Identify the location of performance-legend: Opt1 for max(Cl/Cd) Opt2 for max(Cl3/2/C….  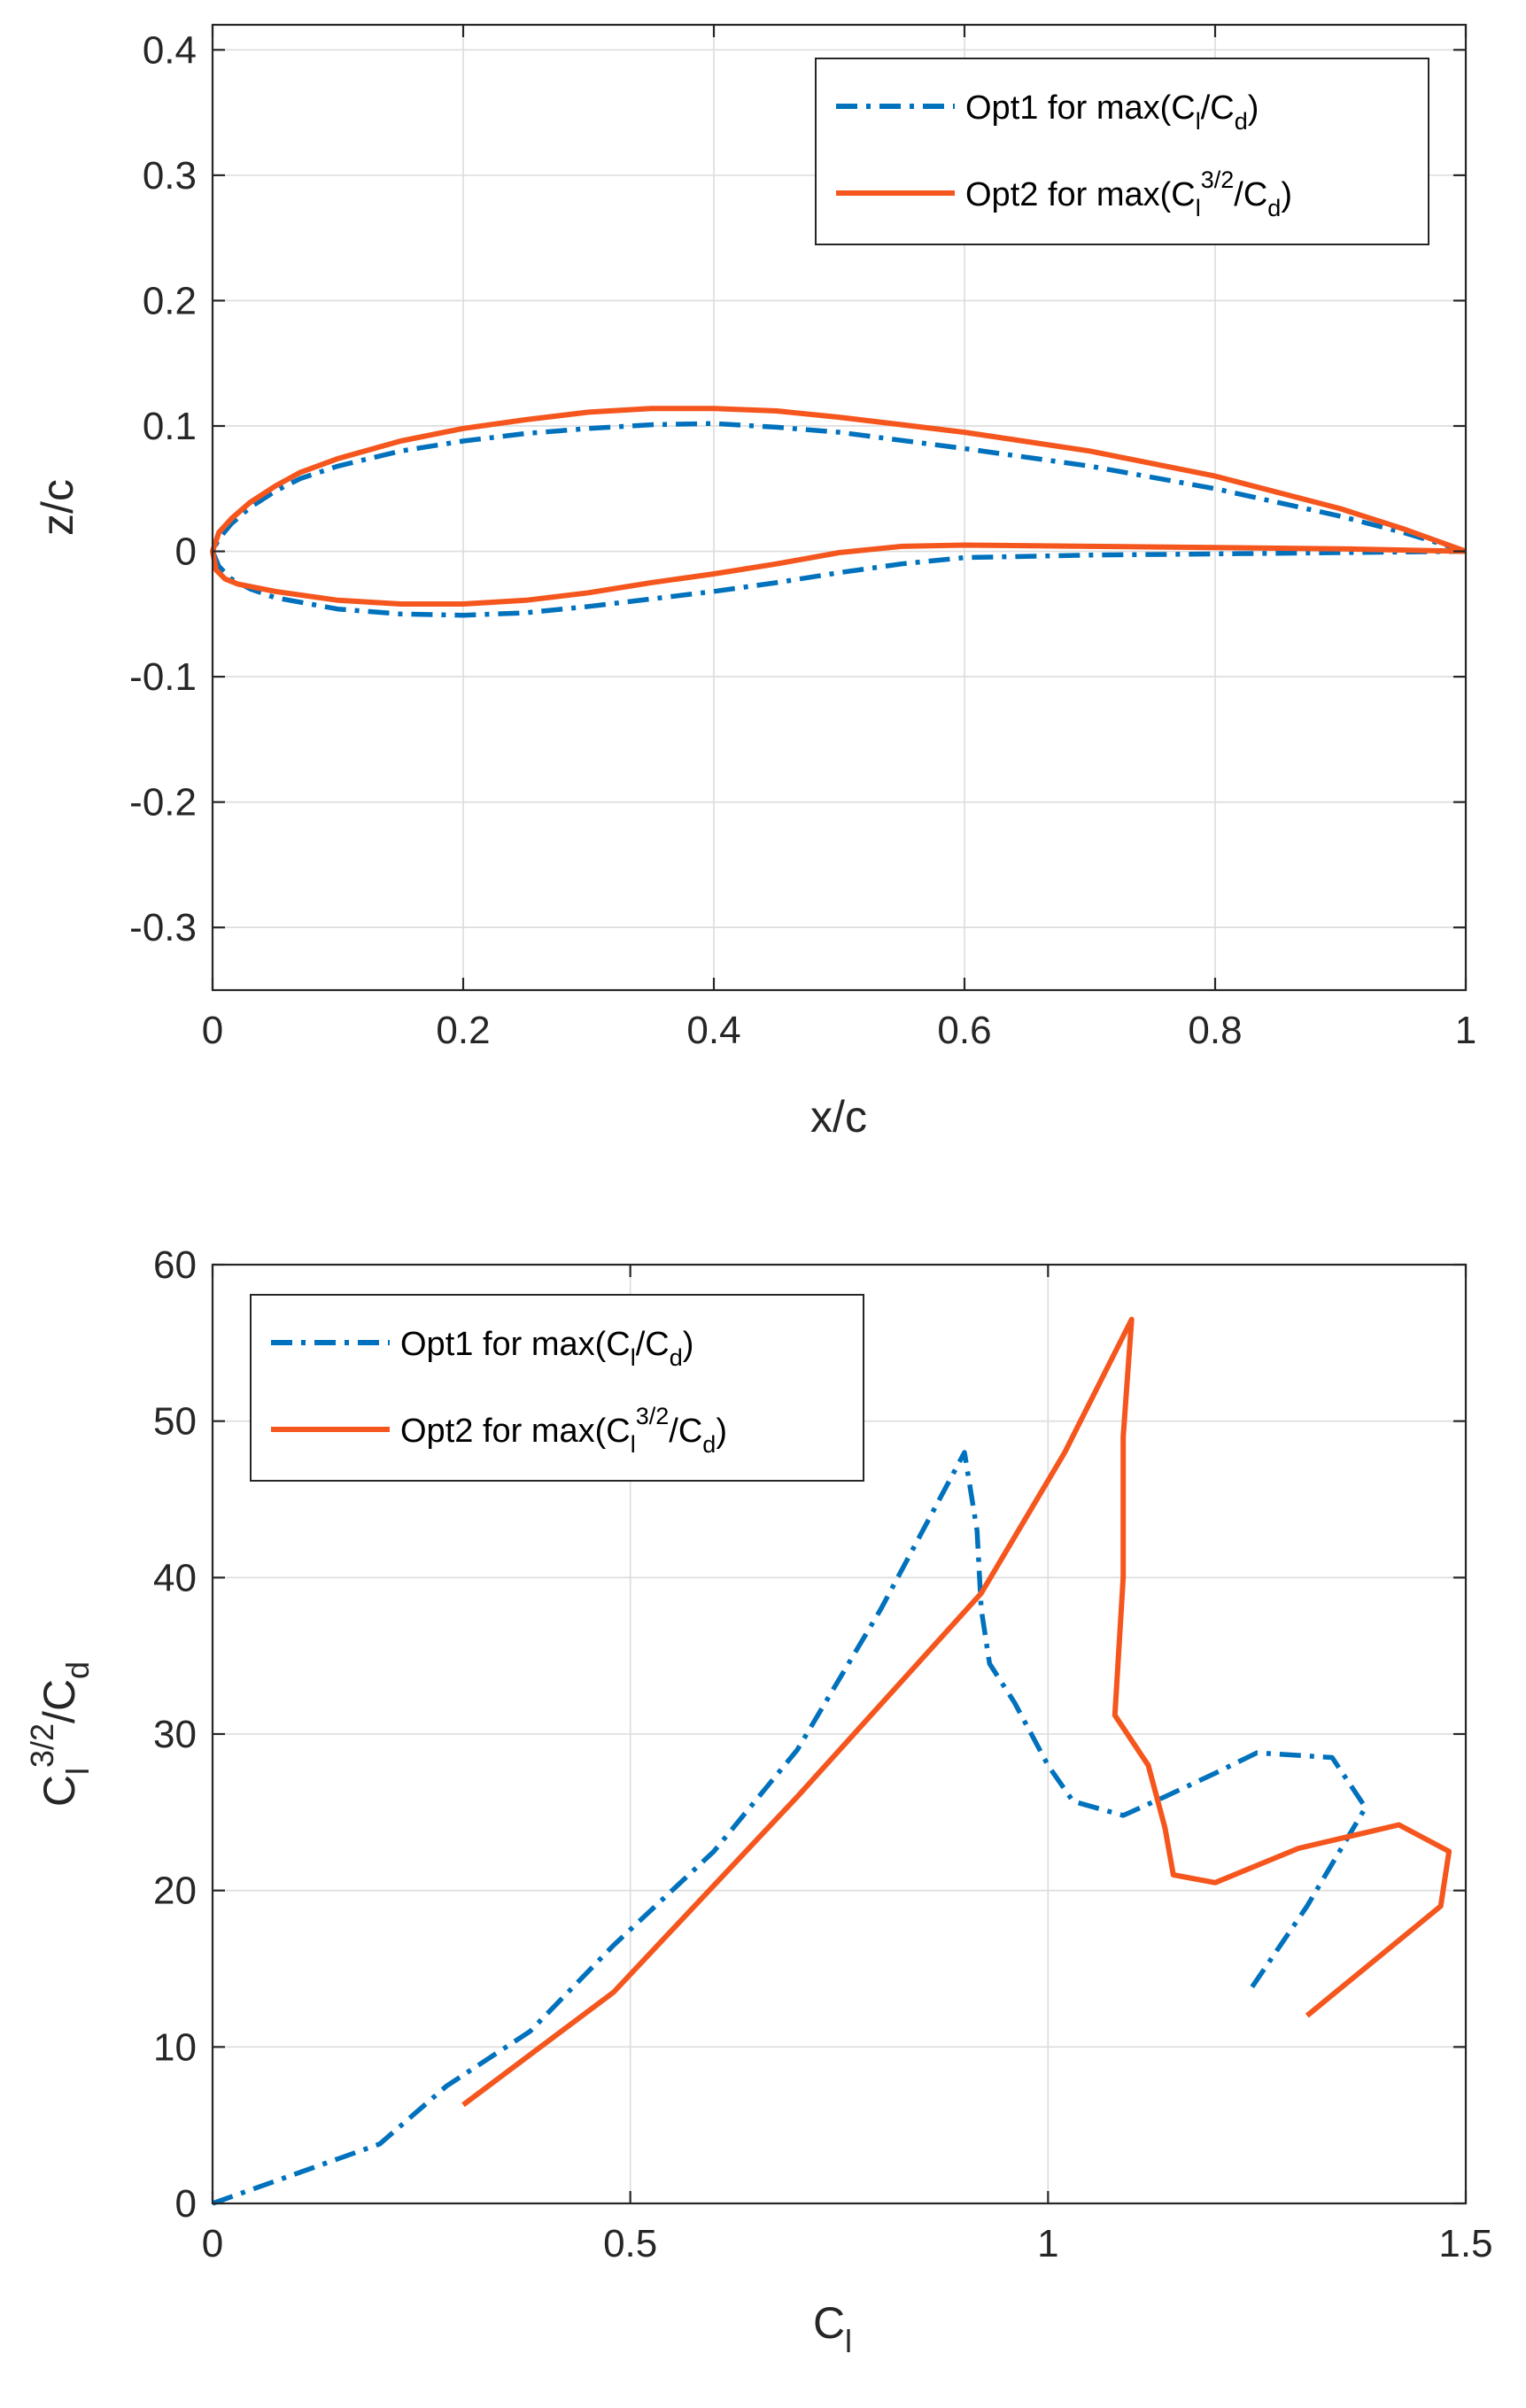
(557, 1388).